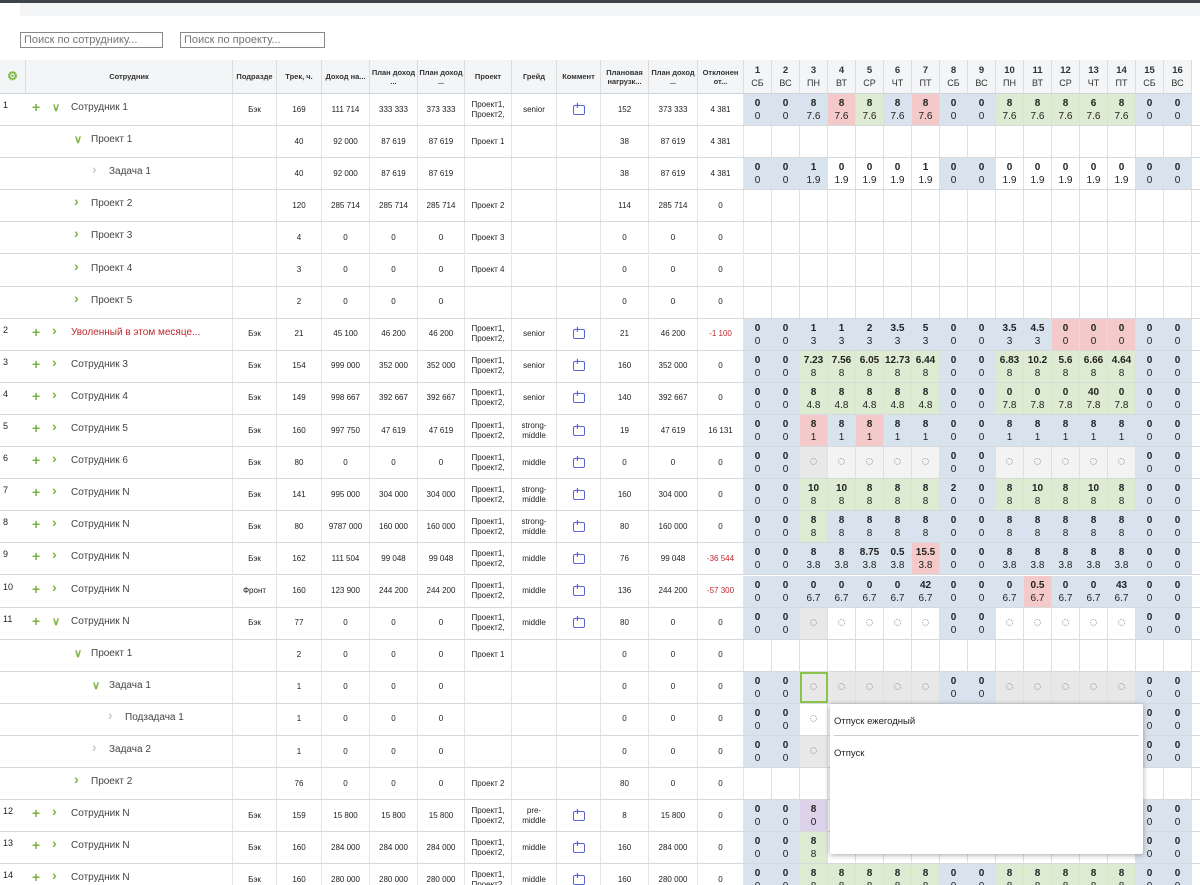  I want to click on column-header-employee: Сотрудник, so click(129, 77).